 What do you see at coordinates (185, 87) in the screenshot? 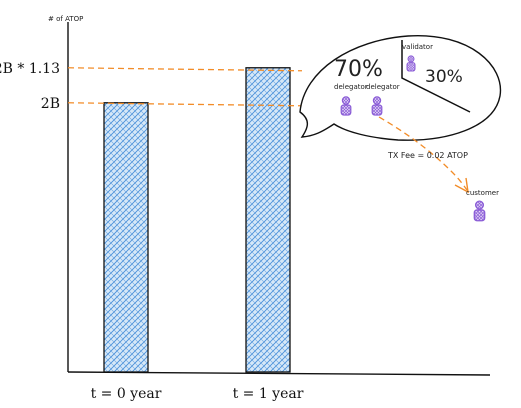
I see `guide-lines-group` at bounding box center [185, 87].